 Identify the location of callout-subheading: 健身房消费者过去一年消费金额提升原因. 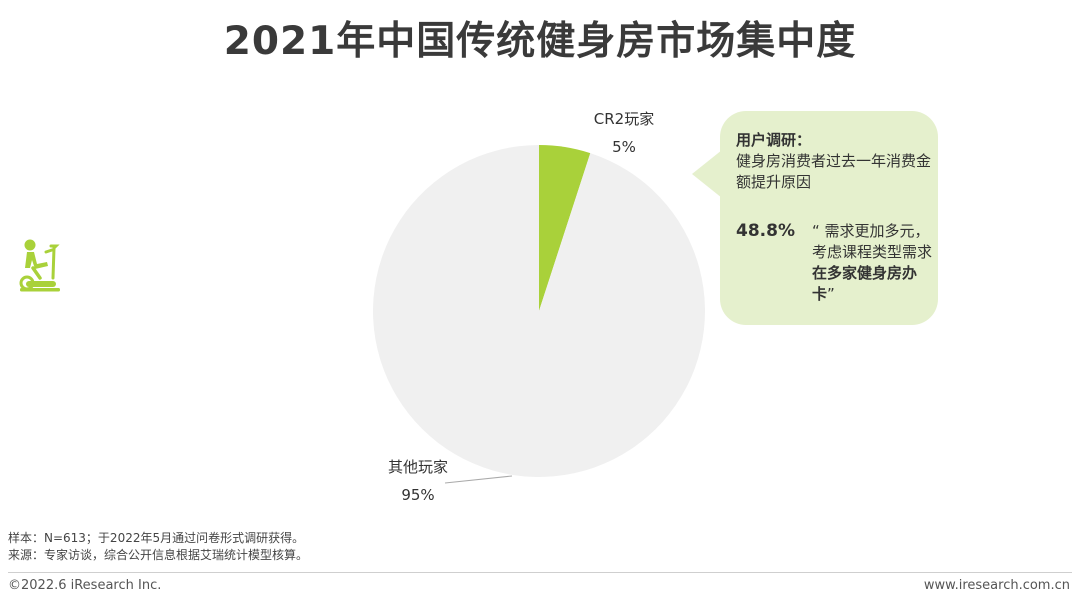
(834, 171).